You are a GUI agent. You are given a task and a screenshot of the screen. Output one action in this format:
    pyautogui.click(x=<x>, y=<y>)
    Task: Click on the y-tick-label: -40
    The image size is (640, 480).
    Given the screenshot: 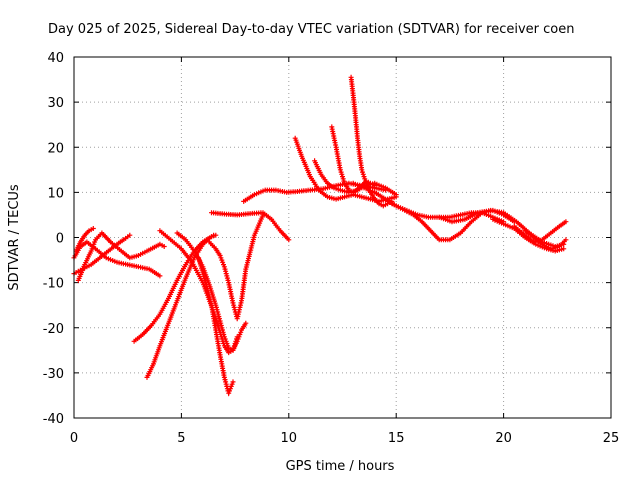 What is the action you would take?
    pyautogui.click(x=53, y=419)
    